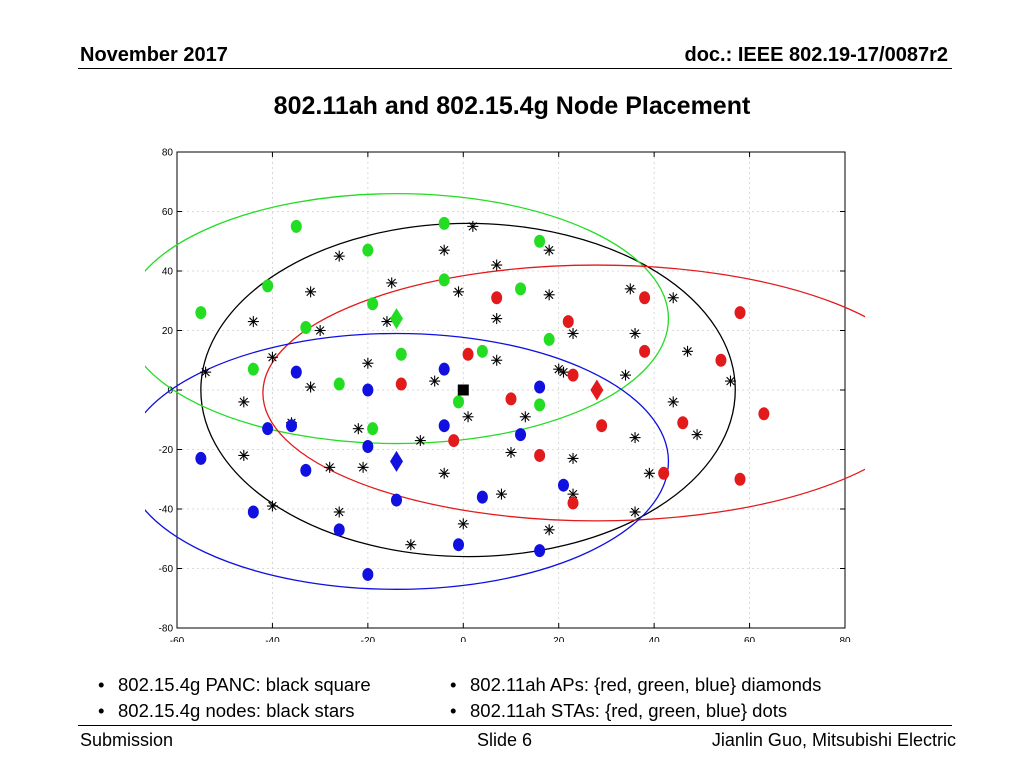  I want to click on bullet-text: 802.15.4g nodes: black stars, so click(236, 710).